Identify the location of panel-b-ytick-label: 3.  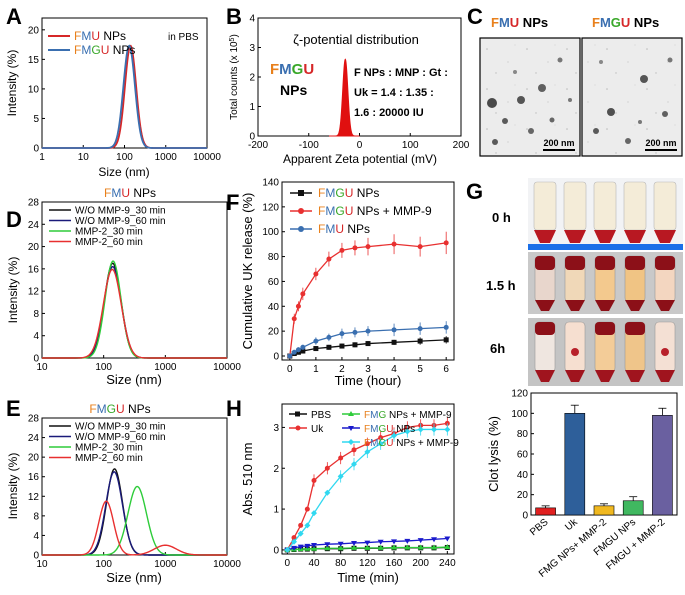
(252, 48).